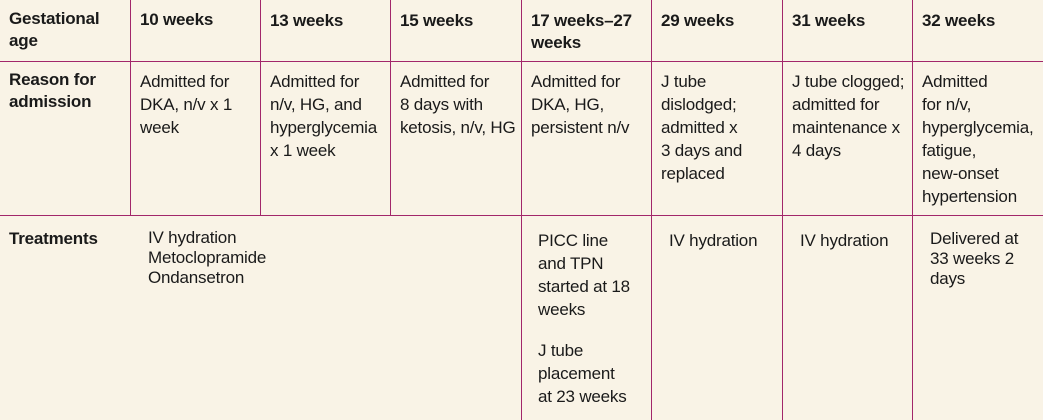 The width and height of the screenshot is (1043, 420). What do you see at coordinates (316, 104) in the screenshot?
I see `reason-line: n/v, HG, and` at bounding box center [316, 104].